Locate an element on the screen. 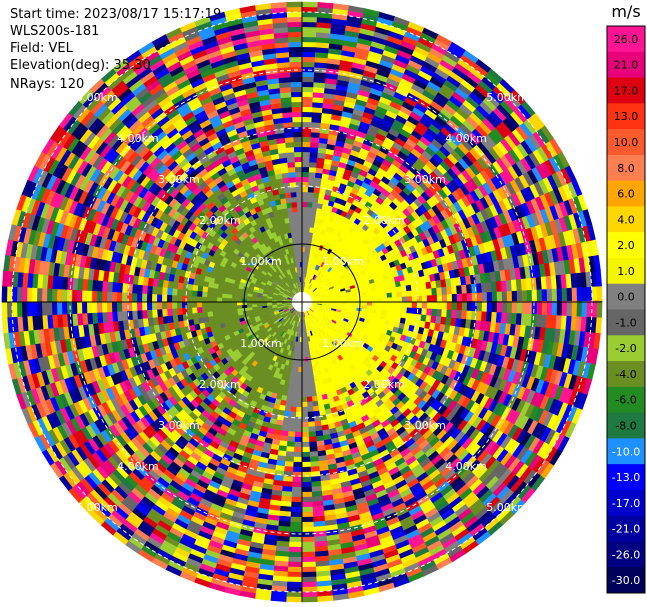 The width and height of the screenshot is (647, 607). colorbar-tick-label: 13.0 is located at coordinates (626, 116).